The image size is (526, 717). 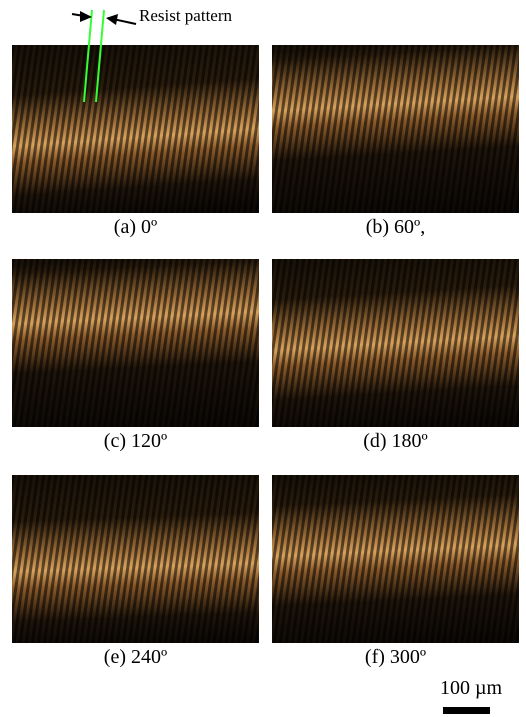 What do you see at coordinates (466, 710) in the screenshot?
I see `scale-bar` at bounding box center [466, 710].